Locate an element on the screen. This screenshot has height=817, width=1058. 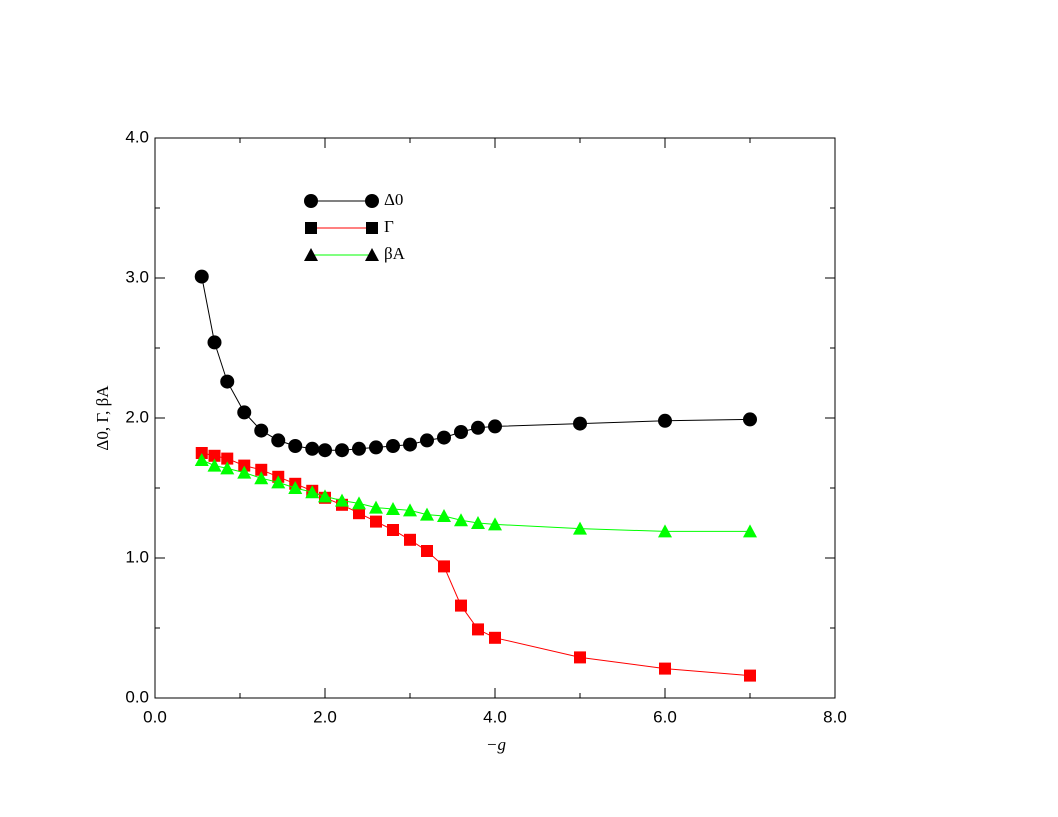
x-tick-label: 0.0 is located at coordinates (155, 716).